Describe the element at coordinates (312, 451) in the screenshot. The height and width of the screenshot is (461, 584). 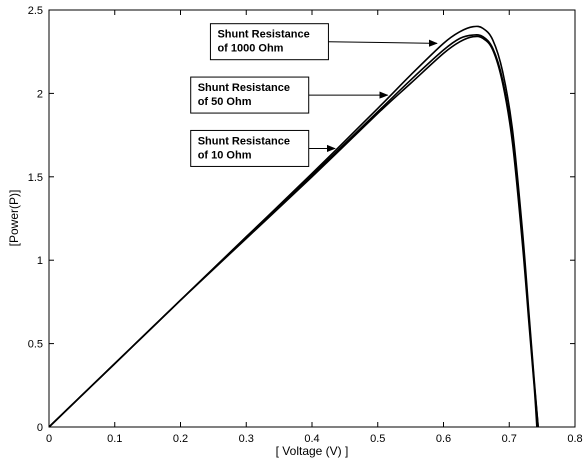
I see `x-axis-label: [ Voltage (V) ]` at that location.